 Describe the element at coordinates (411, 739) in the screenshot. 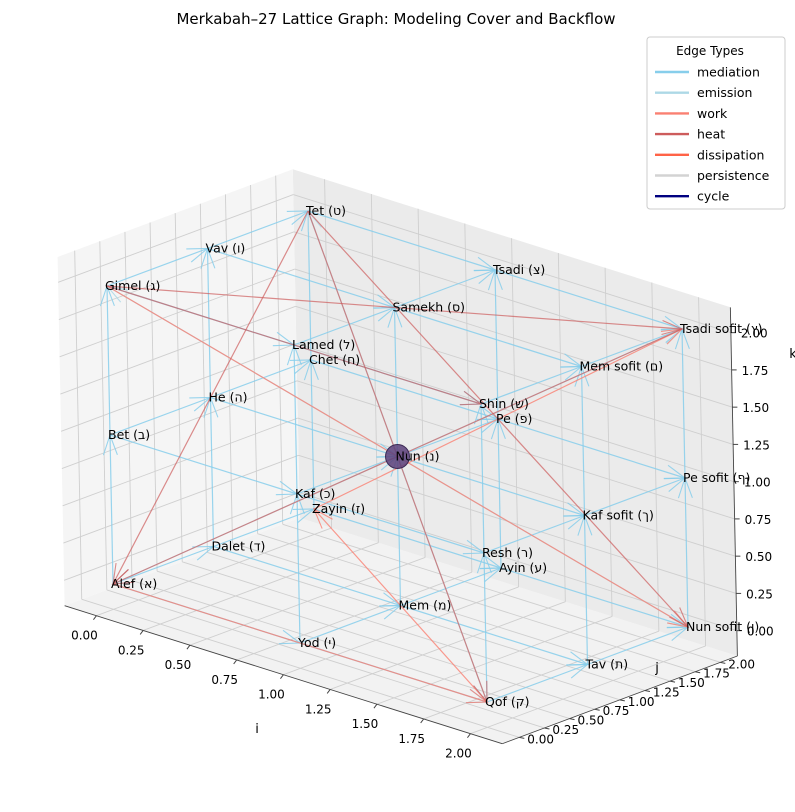

I see `x-tick-label: 1.75` at that location.